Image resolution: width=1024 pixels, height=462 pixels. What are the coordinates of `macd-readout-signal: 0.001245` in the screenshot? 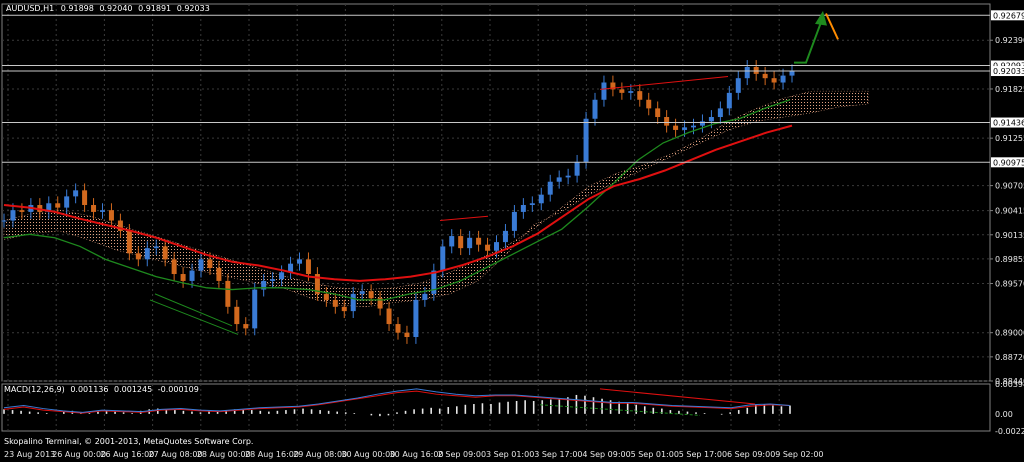 It's located at (133, 389).